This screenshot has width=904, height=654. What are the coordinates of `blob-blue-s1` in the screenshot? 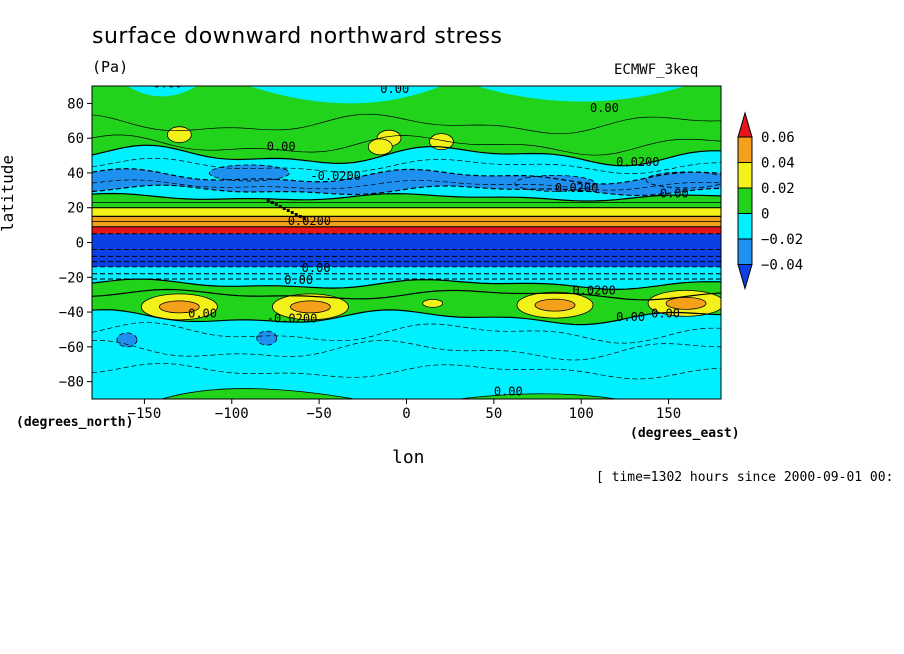 It's located at (267, 338).